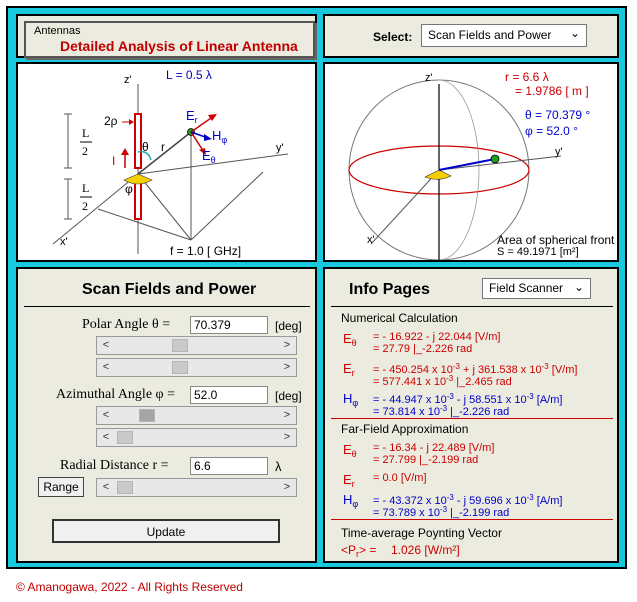 The height and width of the screenshot is (602, 637). What do you see at coordinates (437, 337) in the screenshot?
I see `numerical-e-theta-line1: = - 16.922 - j 22.044 [V/m]` at bounding box center [437, 337].